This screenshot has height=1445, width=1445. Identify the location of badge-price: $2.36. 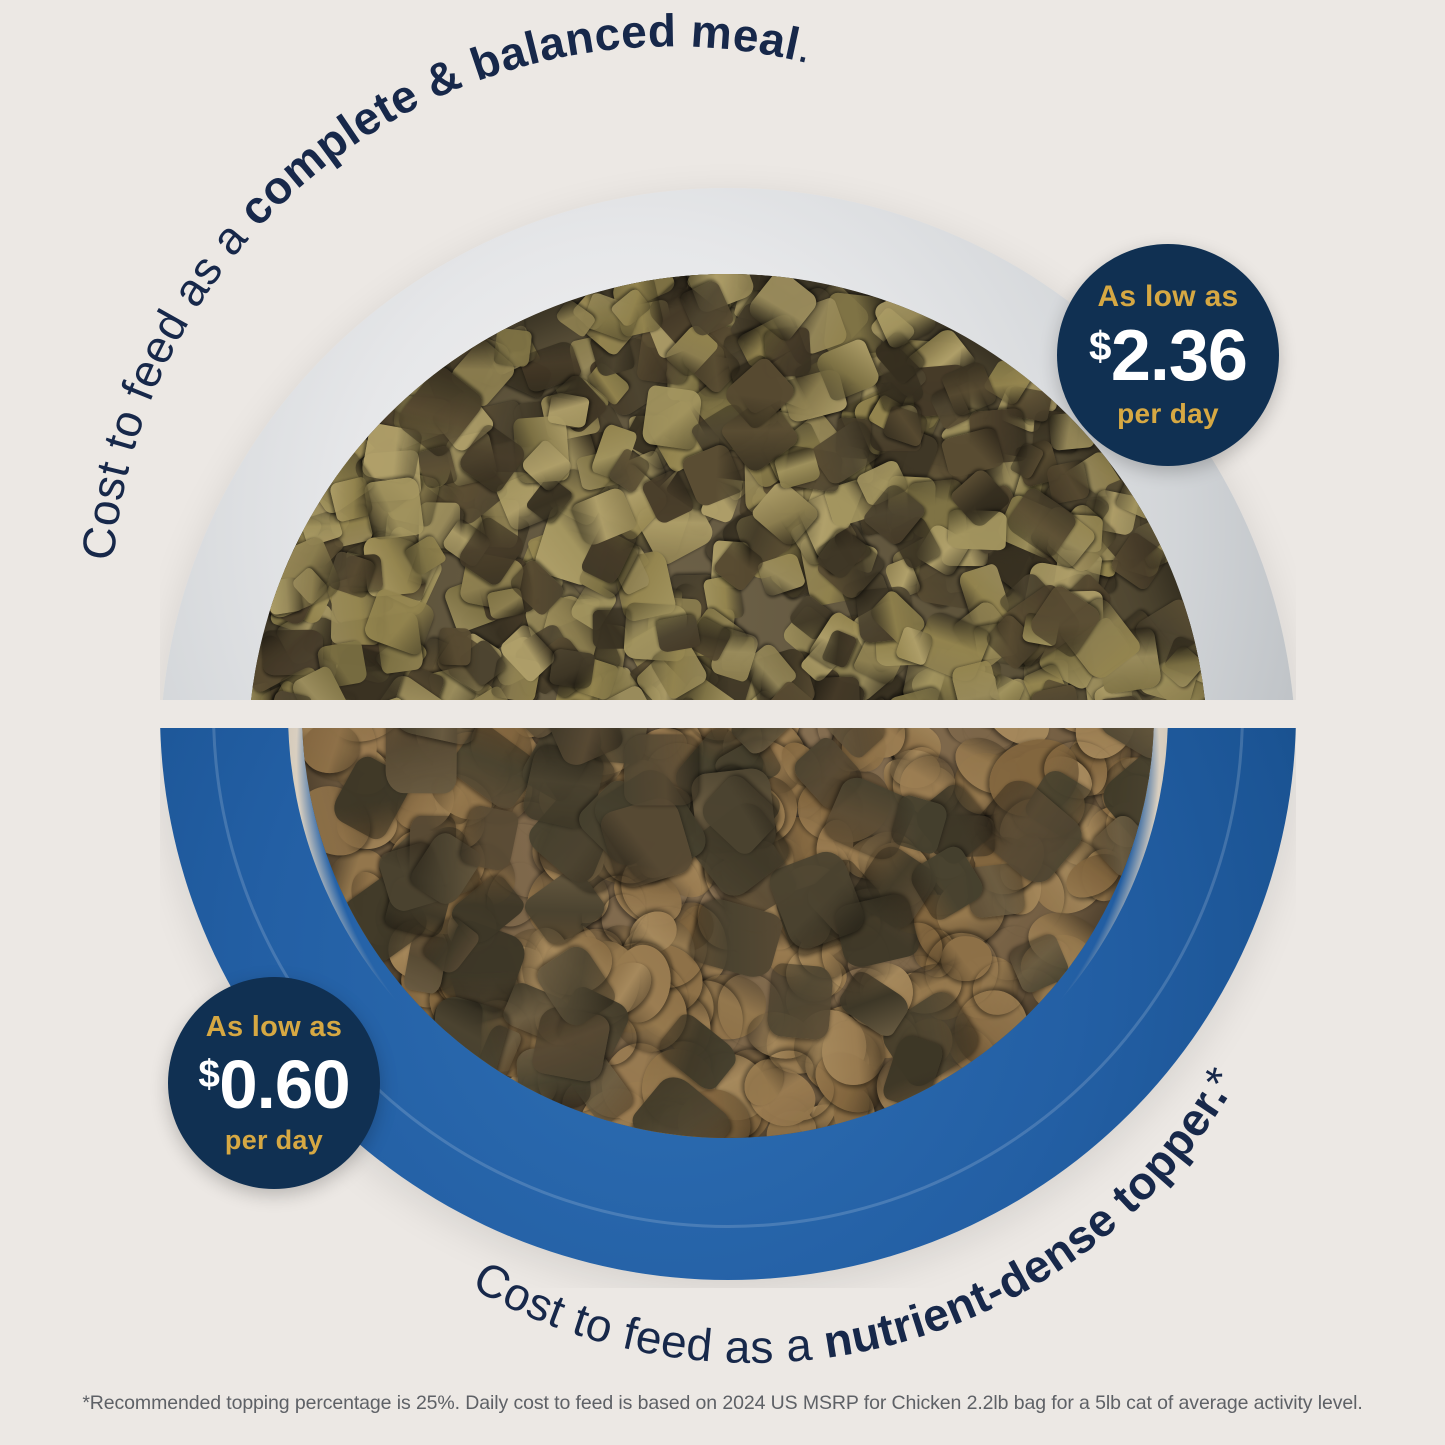
(1168, 356).